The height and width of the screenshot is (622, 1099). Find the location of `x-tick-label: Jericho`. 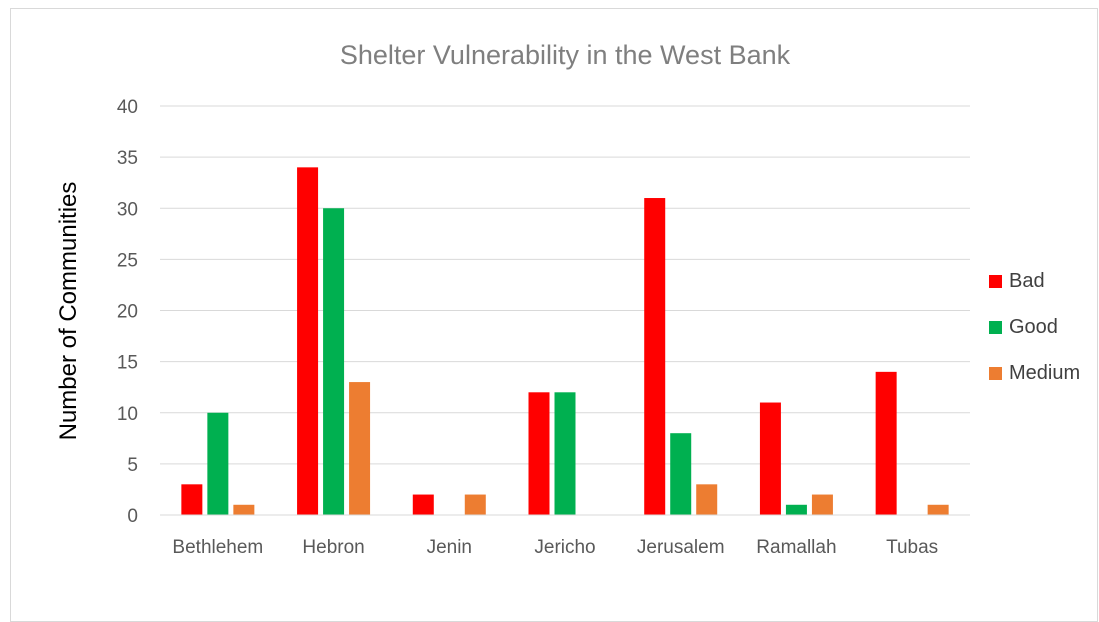

x-tick-label: Jericho is located at coordinates (564, 547).